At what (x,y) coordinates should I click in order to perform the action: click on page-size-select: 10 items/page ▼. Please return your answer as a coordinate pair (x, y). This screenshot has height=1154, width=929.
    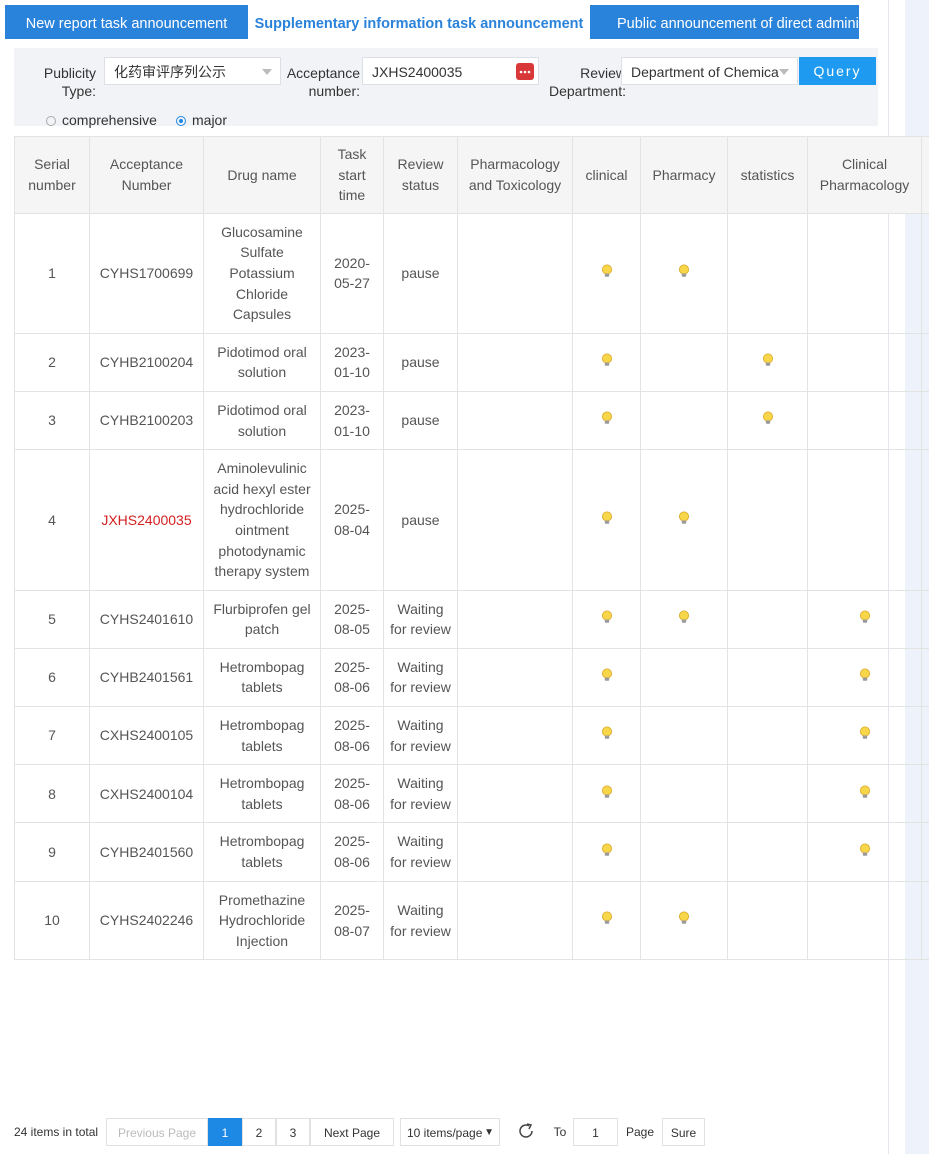
    Looking at the image, I should click on (450, 1132).